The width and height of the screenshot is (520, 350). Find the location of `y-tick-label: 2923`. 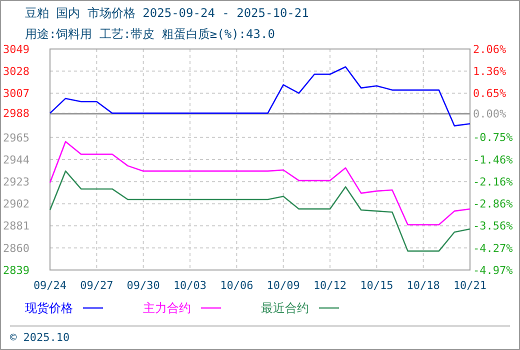

y-tick-label: 2923 is located at coordinates (16, 181).